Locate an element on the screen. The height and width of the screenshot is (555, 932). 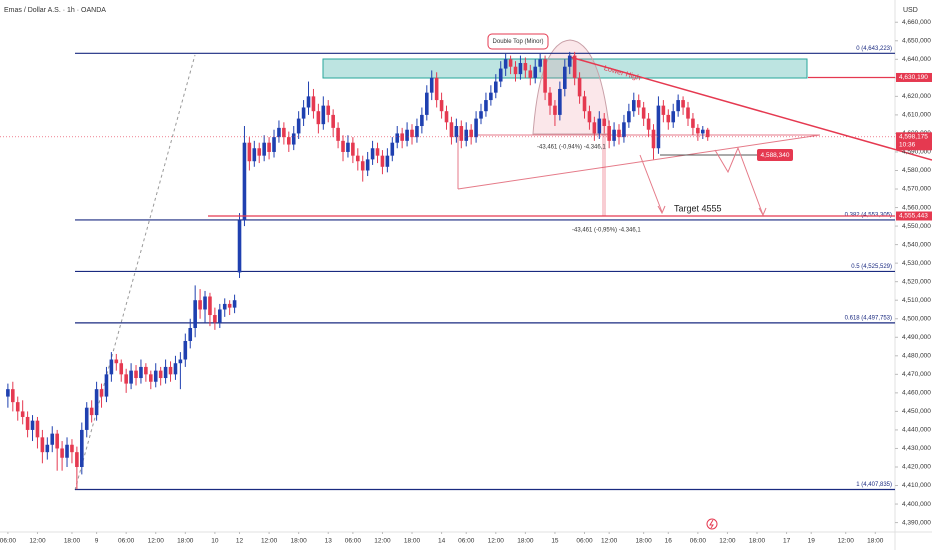
y-tick-label: 4,450,000 is located at coordinates (916, 411).